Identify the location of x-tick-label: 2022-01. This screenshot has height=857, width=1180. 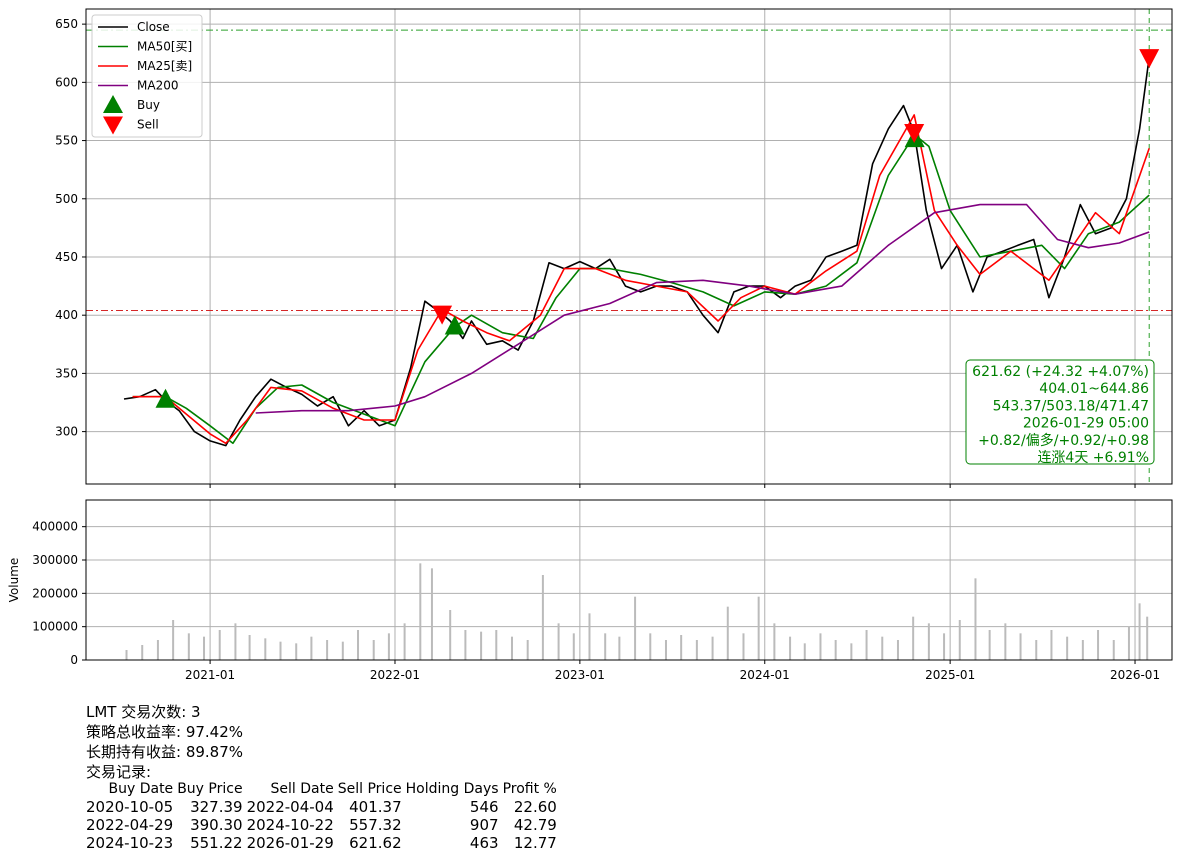
(395, 675).